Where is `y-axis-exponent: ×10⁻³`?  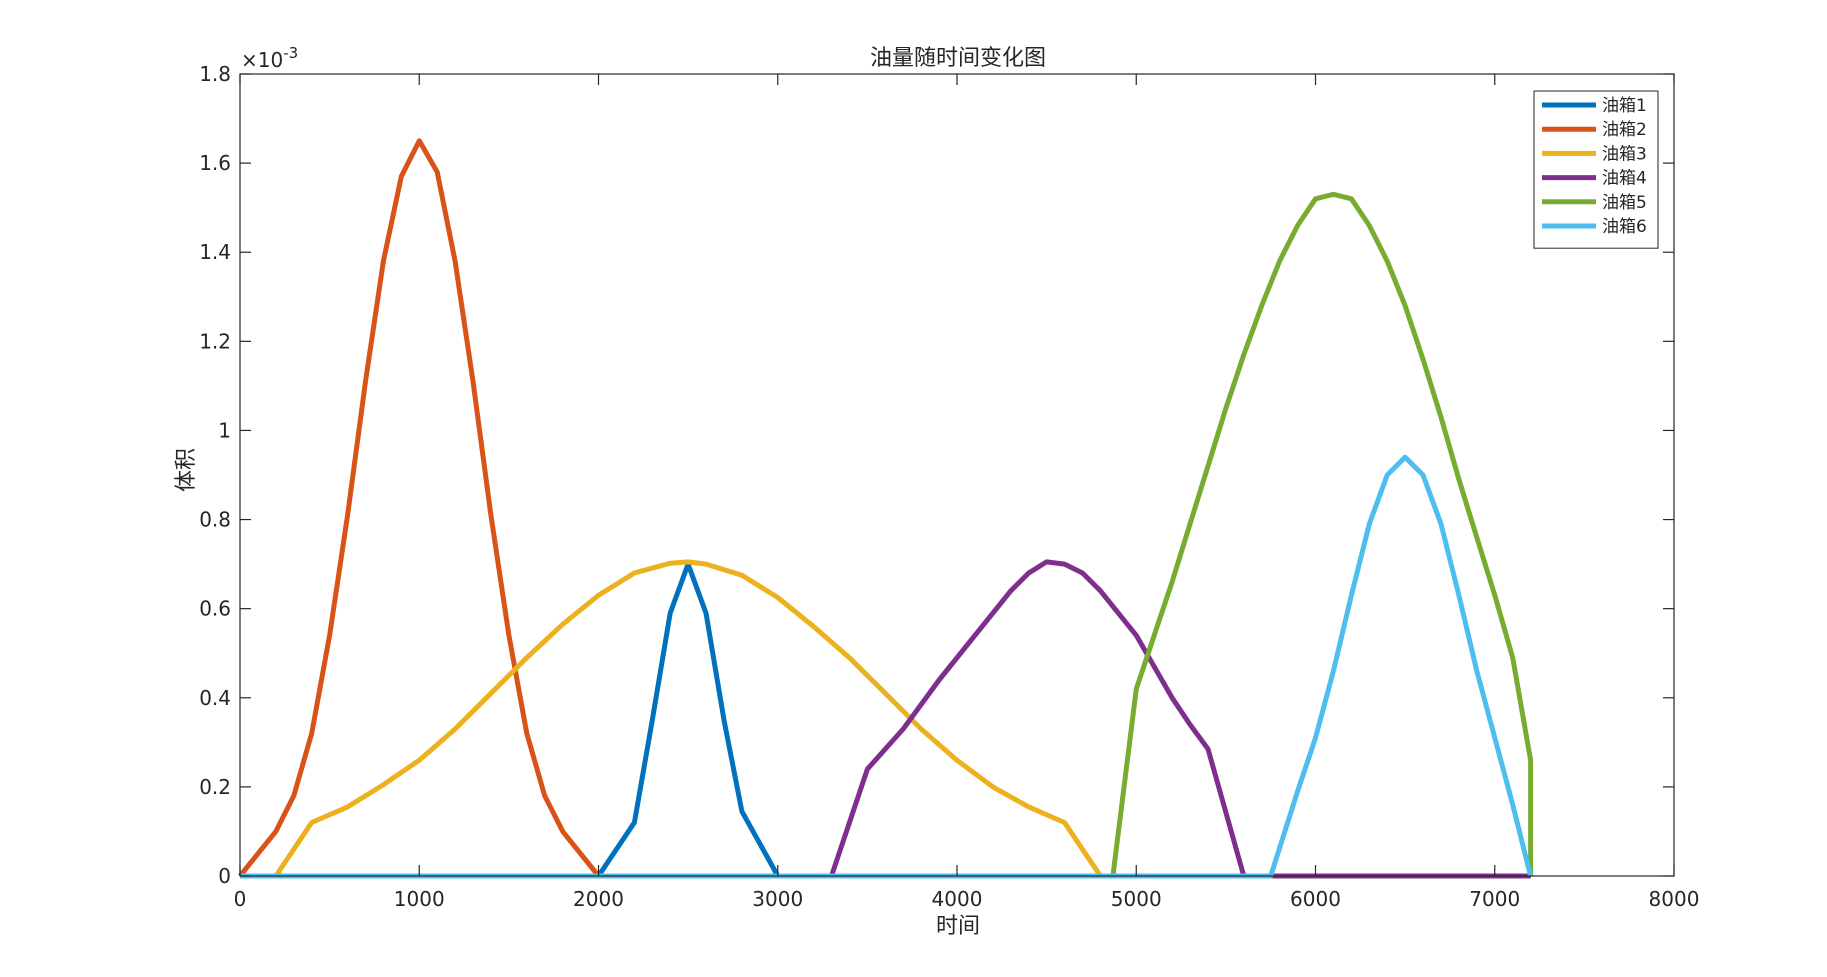 y-axis-exponent: ×10⁻³ is located at coordinates (269, 58).